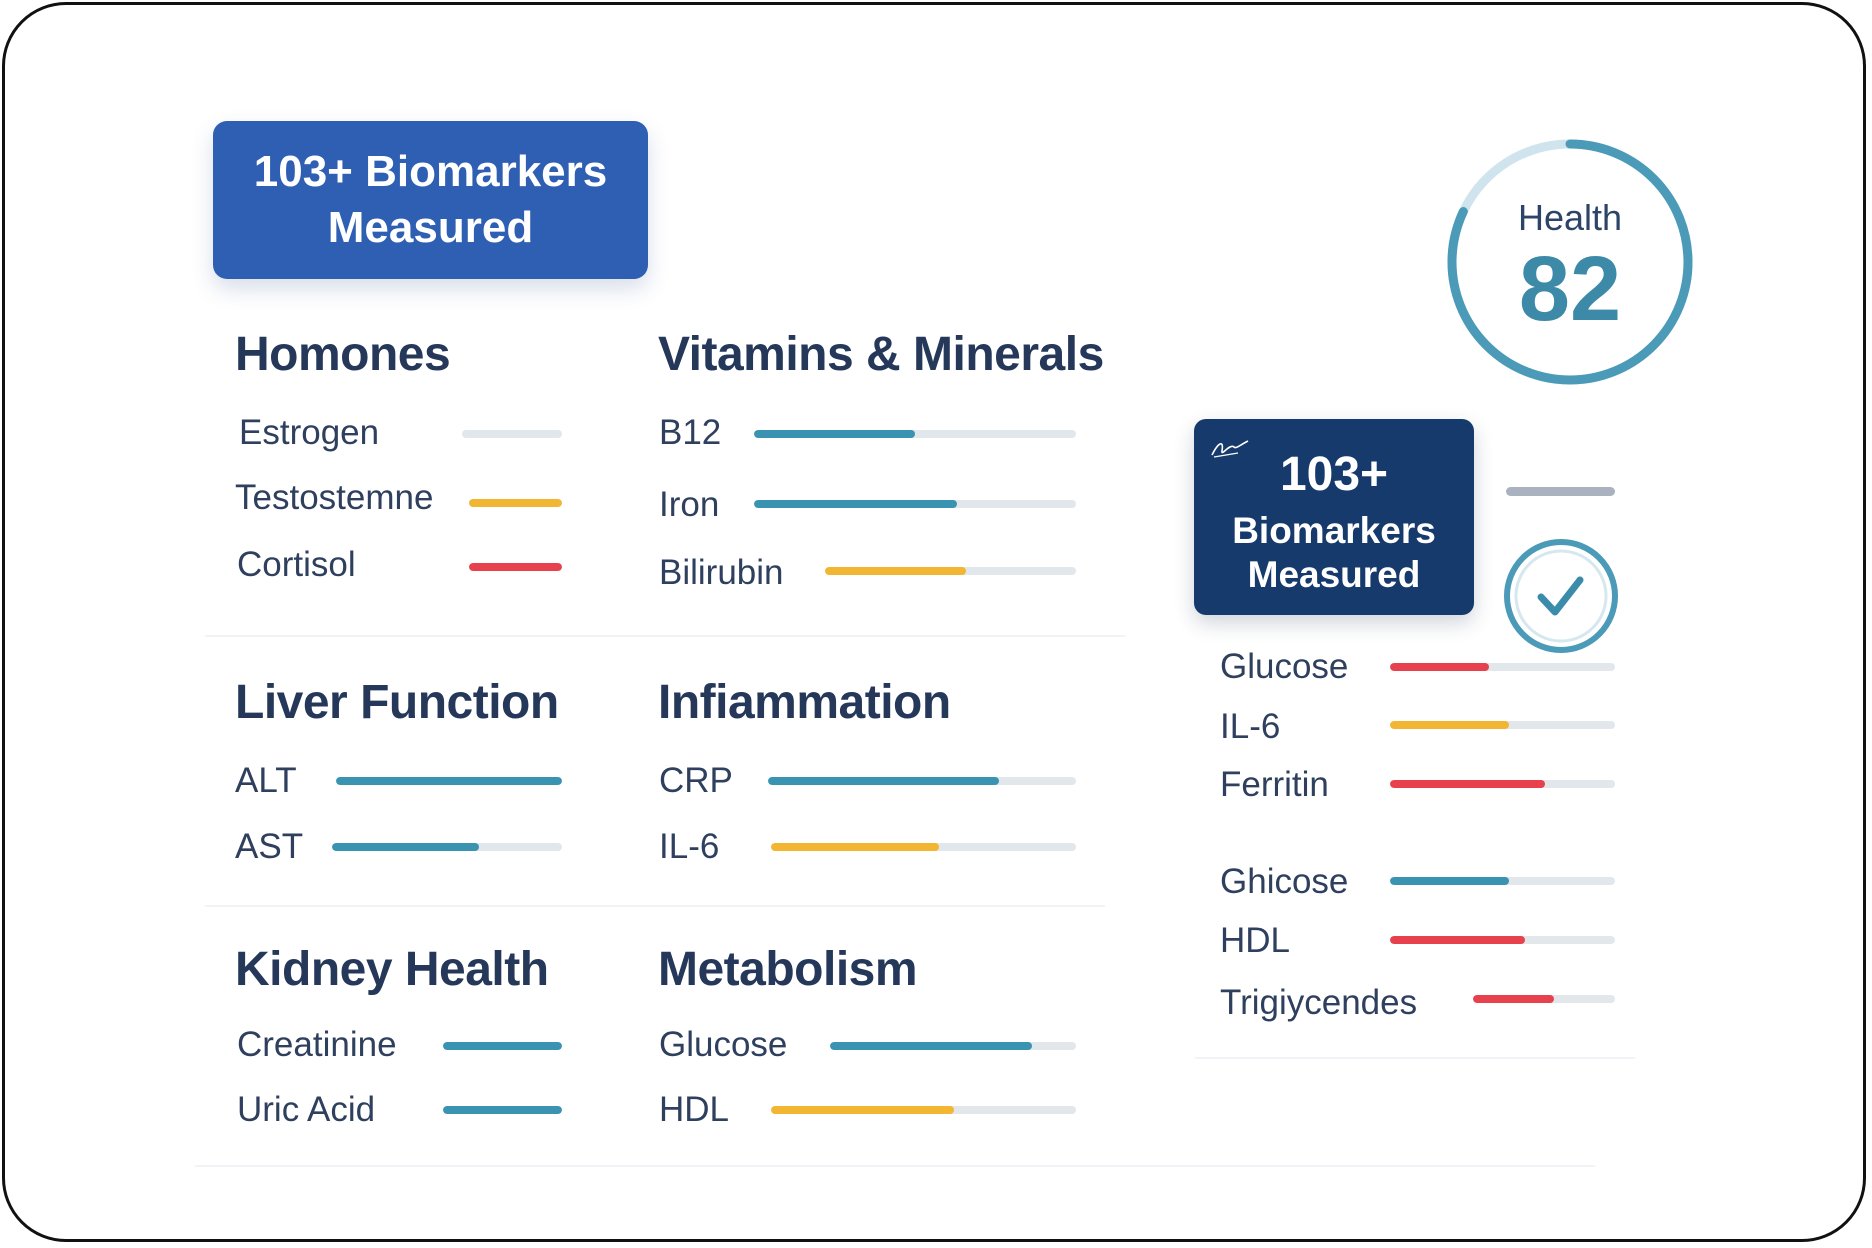  What do you see at coordinates (1255, 940) in the screenshot?
I see `side-biomarker-label: HDL` at bounding box center [1255, 940].